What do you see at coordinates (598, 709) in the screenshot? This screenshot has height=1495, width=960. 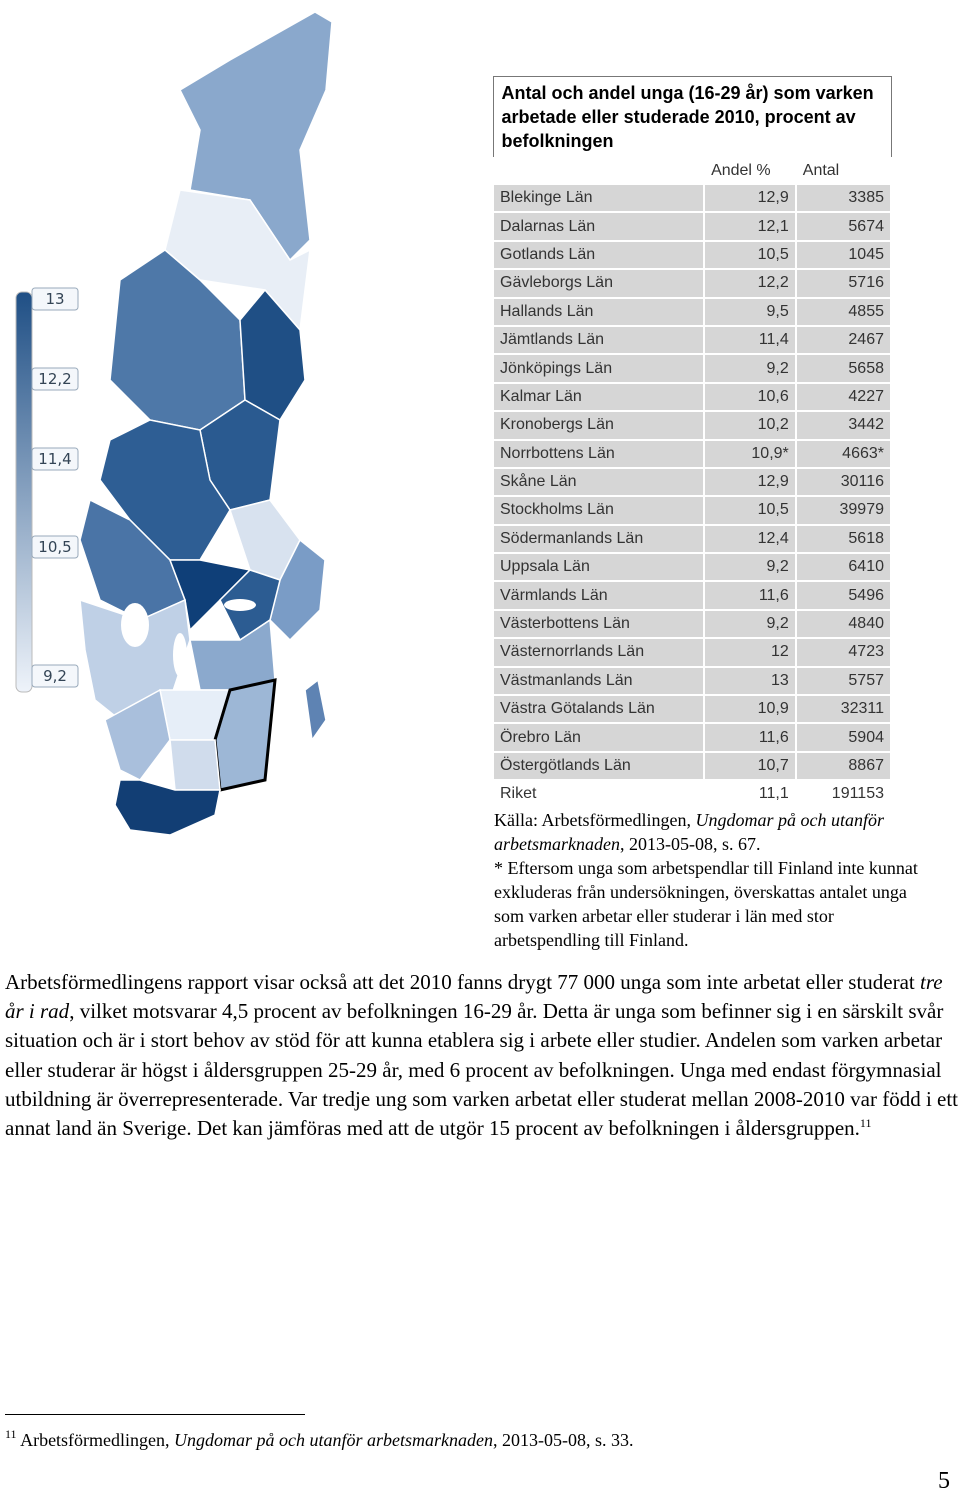 I see `table-cell: Västra Götalands Län` at bounding box center [598, 709].